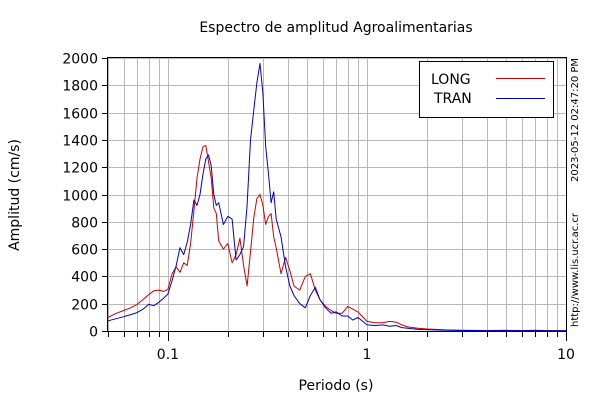  What do you see at coordinates (80, 87) in the screenshot?
I see `y-tick-label: 1800` at bounding box center [80, 87].